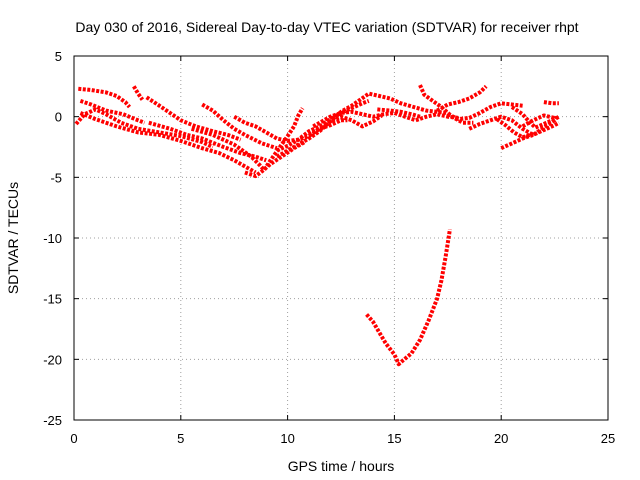  What do you see at coordinates (73, 438) in the screenshot?
I see `x-tick-label: 0` at bounding box center [73, 438].